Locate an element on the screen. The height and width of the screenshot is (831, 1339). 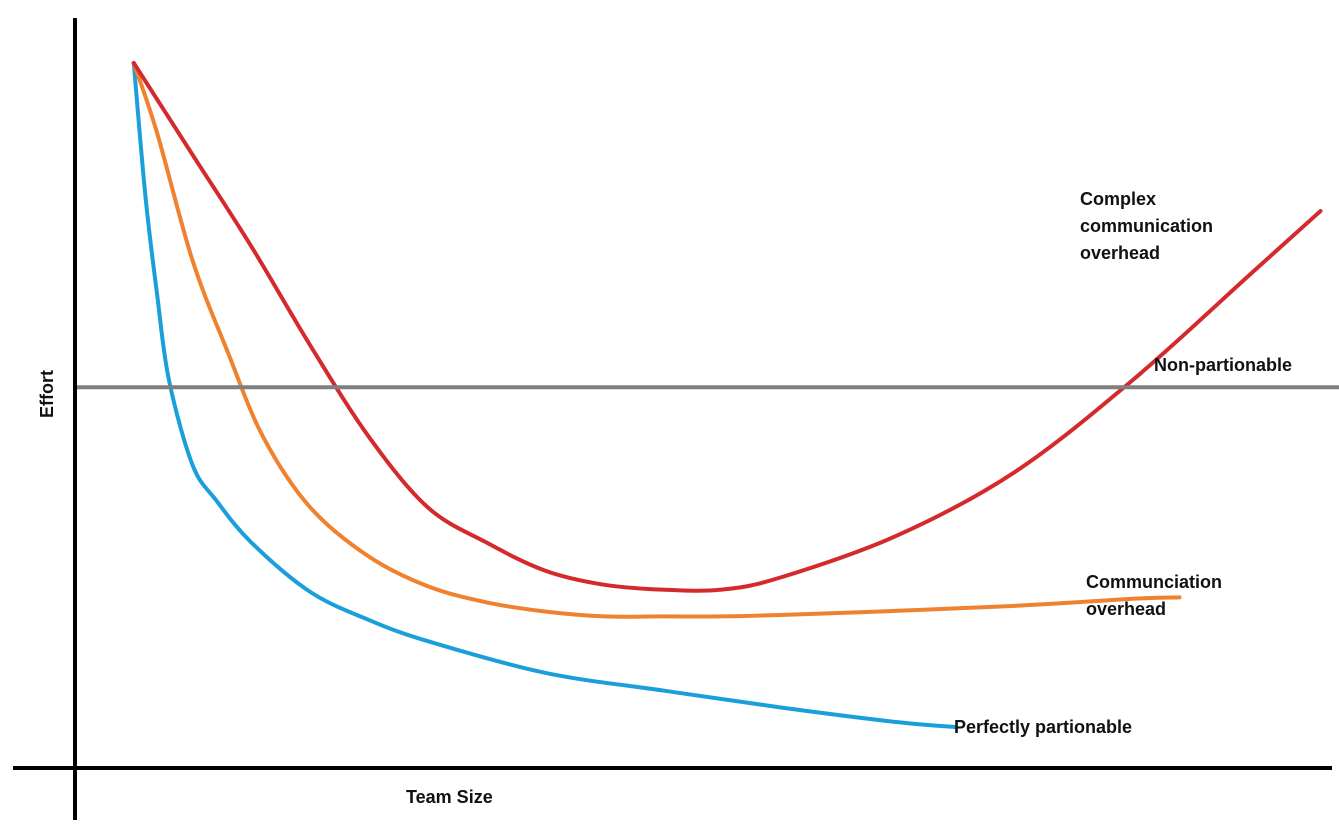
series-label-perfectly-partionable: Perfectly partionable is located at coordinates (1043, 727).